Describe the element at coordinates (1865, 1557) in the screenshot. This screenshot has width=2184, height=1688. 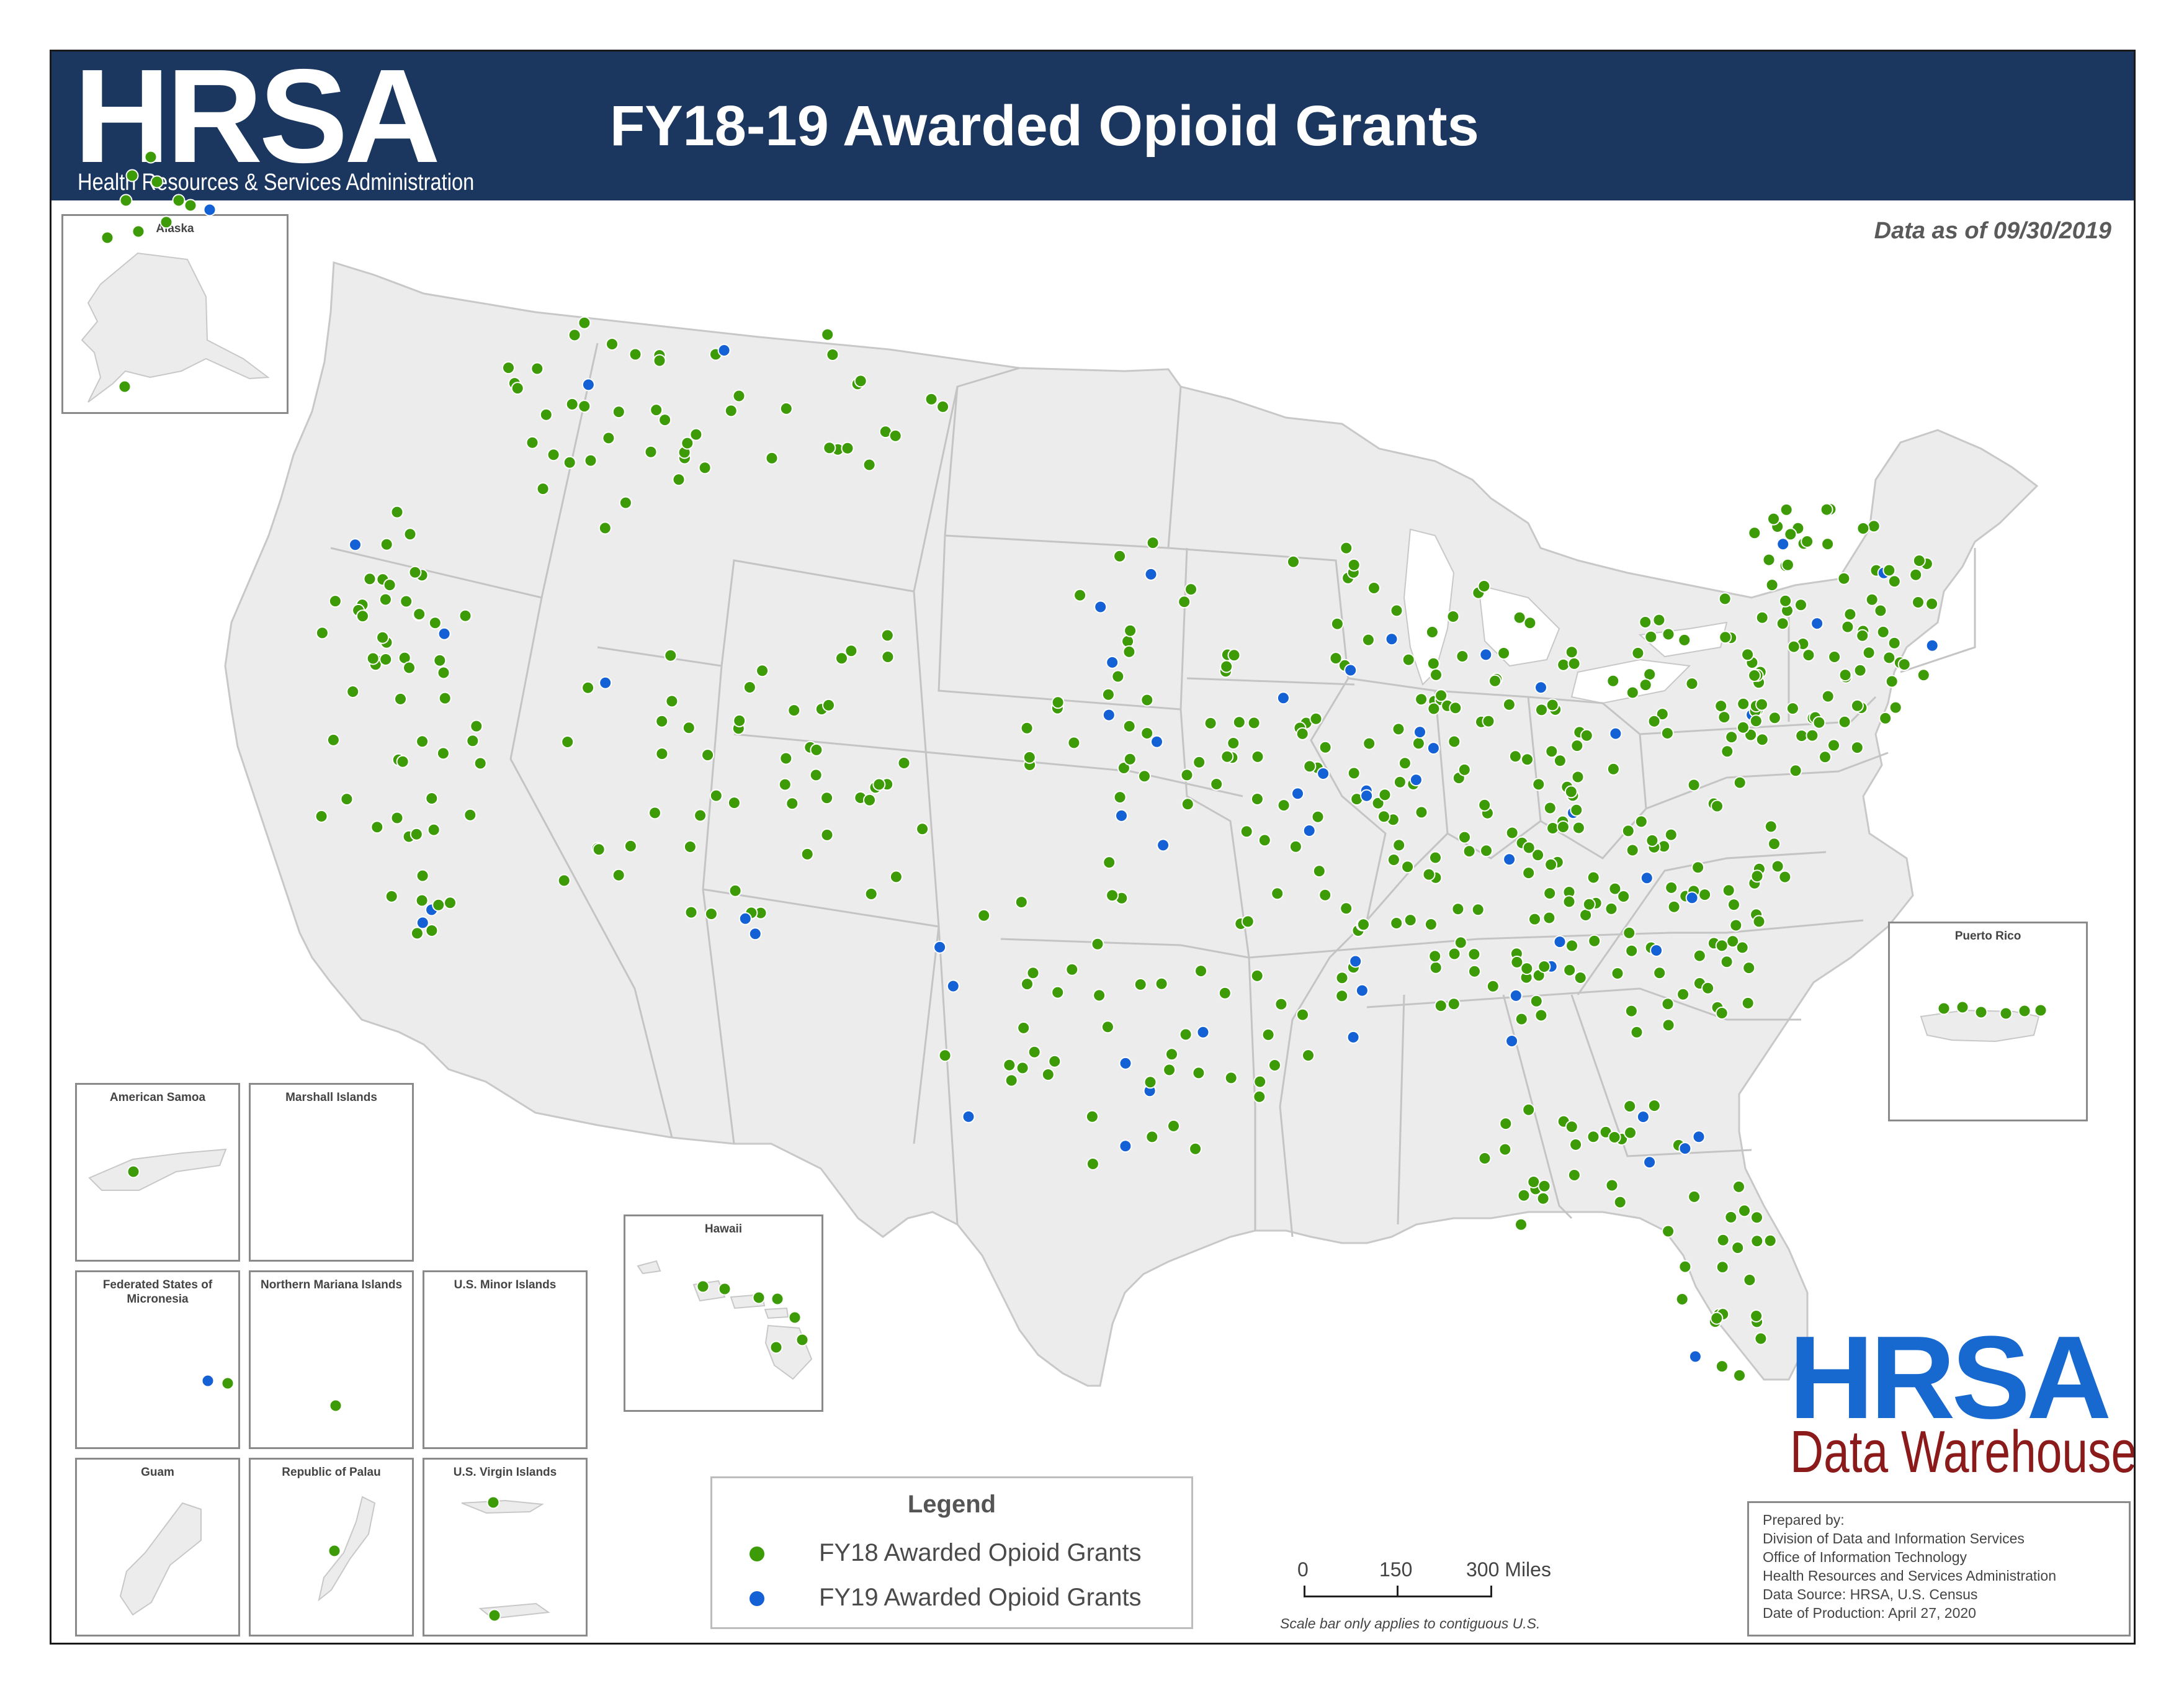
I see `prepared-line-3: Office of Information Technology` at that location.